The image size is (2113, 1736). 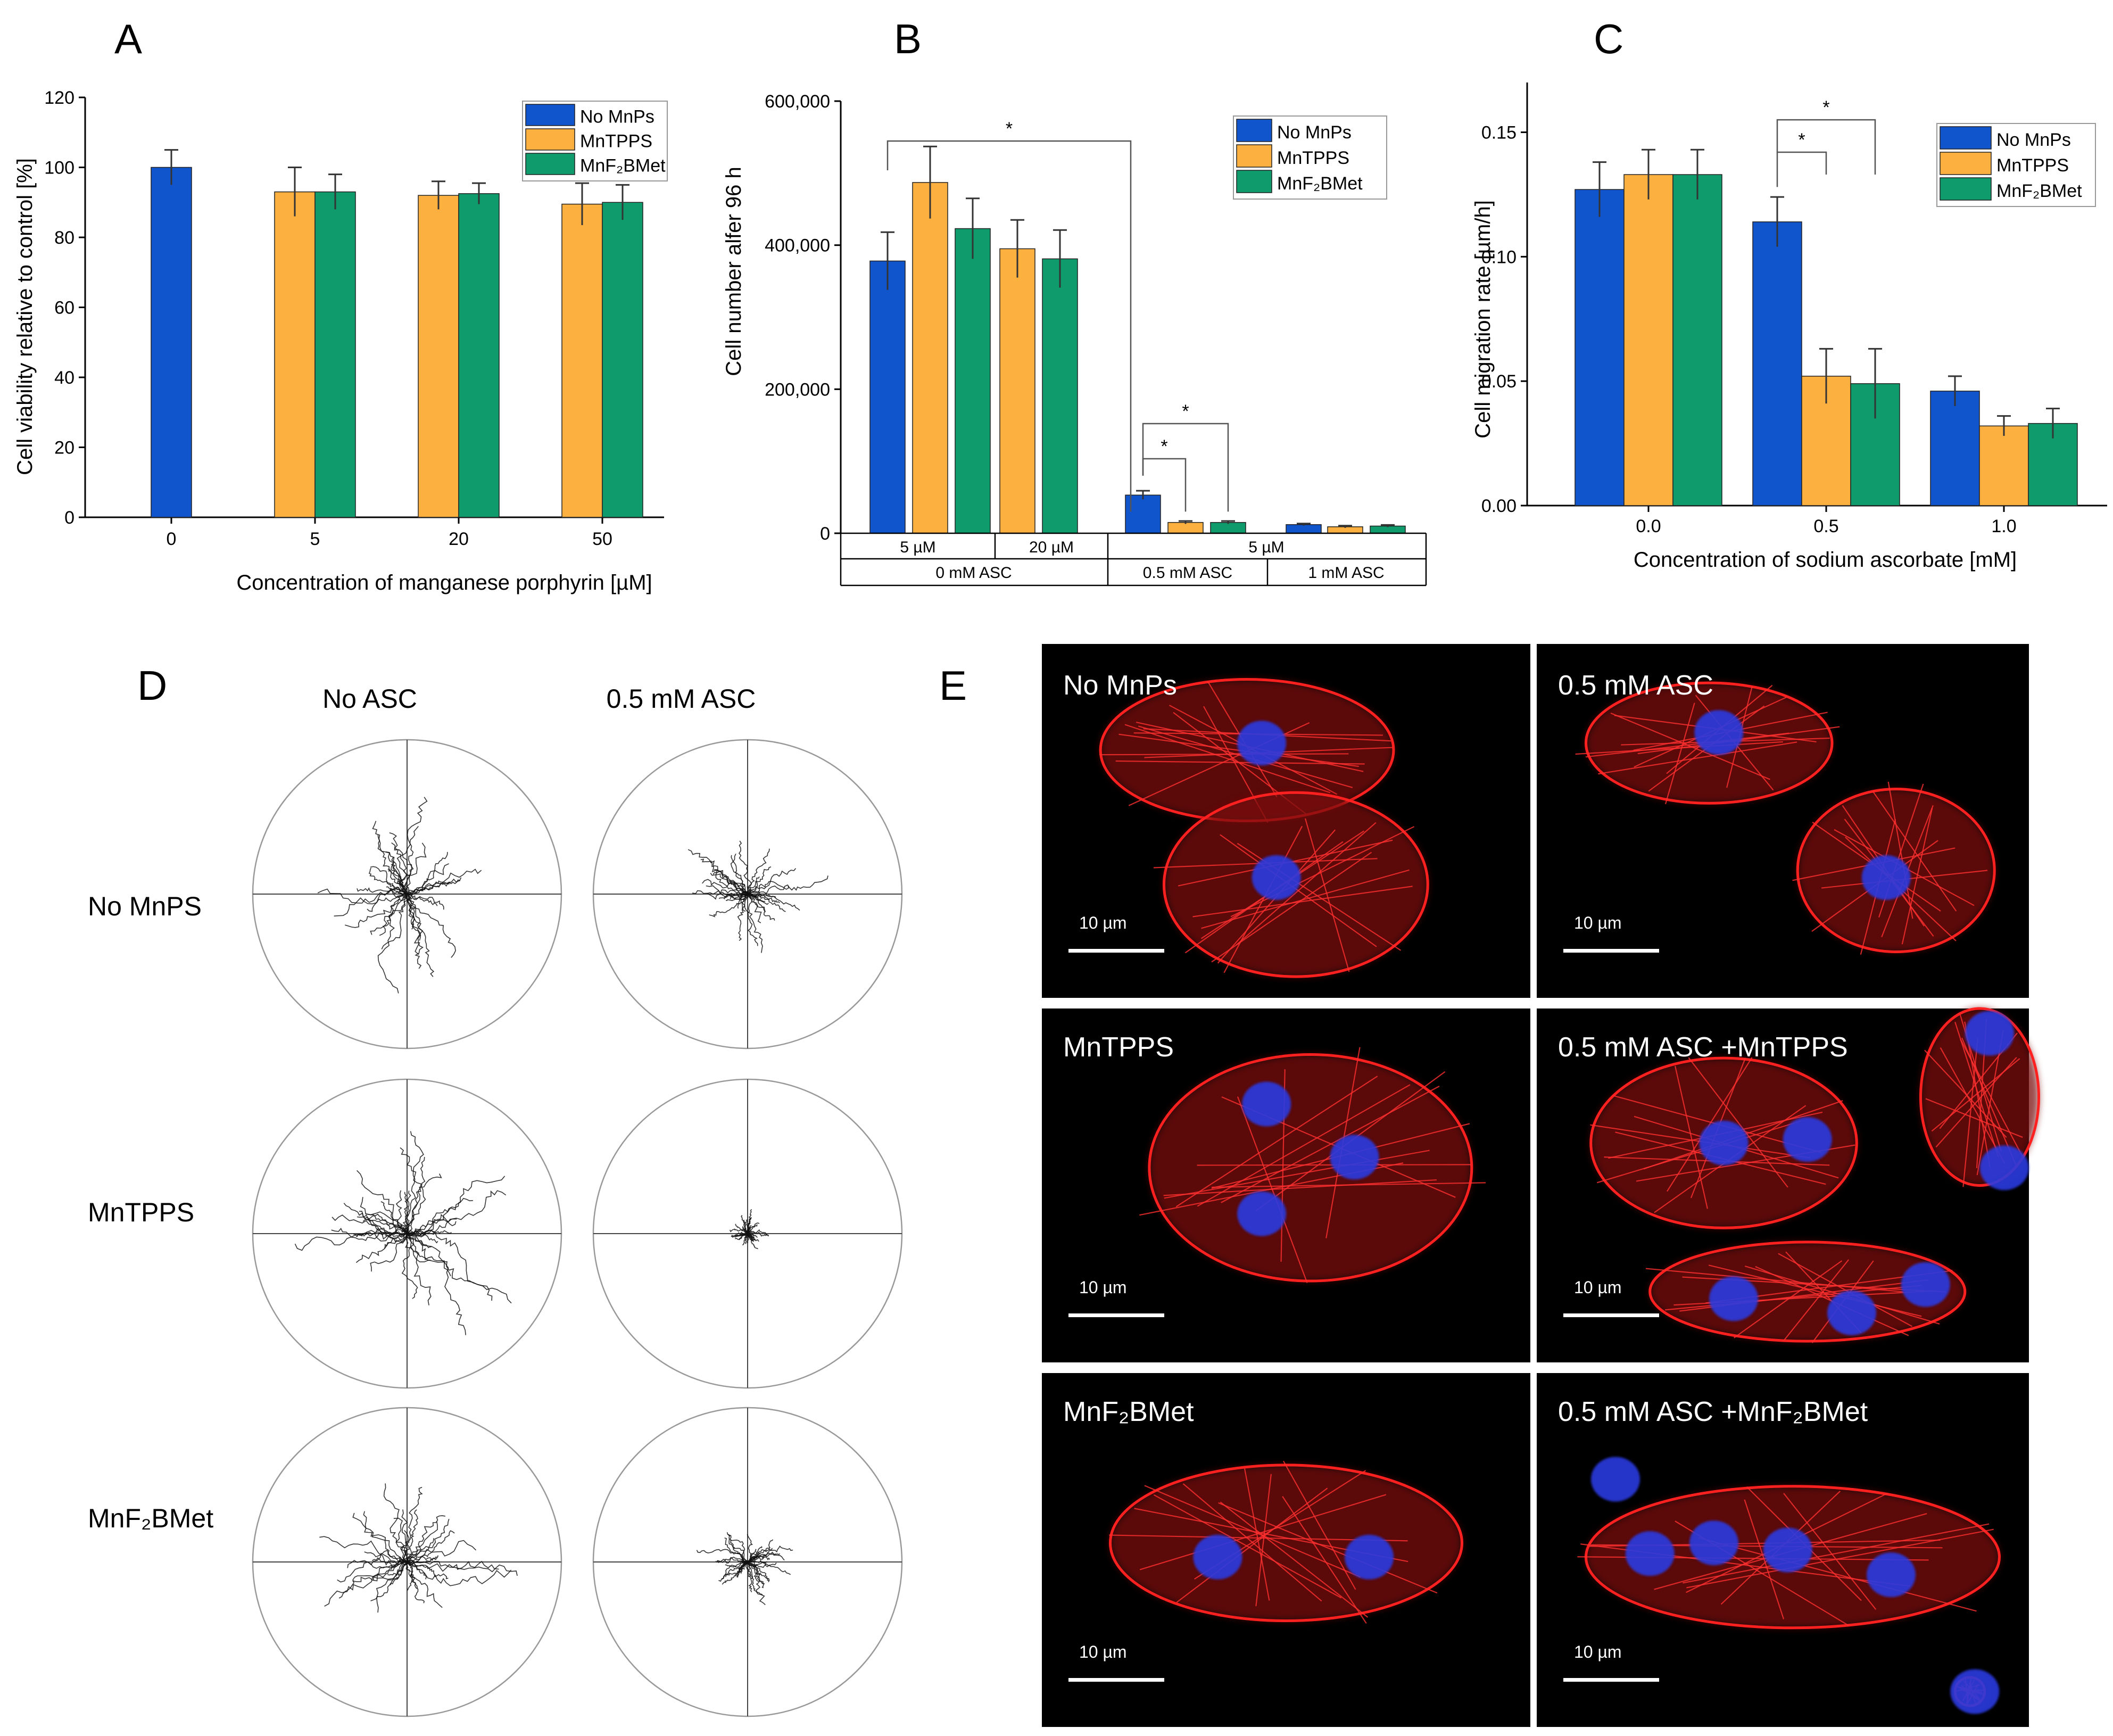 What do you see at coordinates (1118, 1047) in the screenshot?
I see `micrograph-label: MnTPPS` at bounding box center [1118, 1047].